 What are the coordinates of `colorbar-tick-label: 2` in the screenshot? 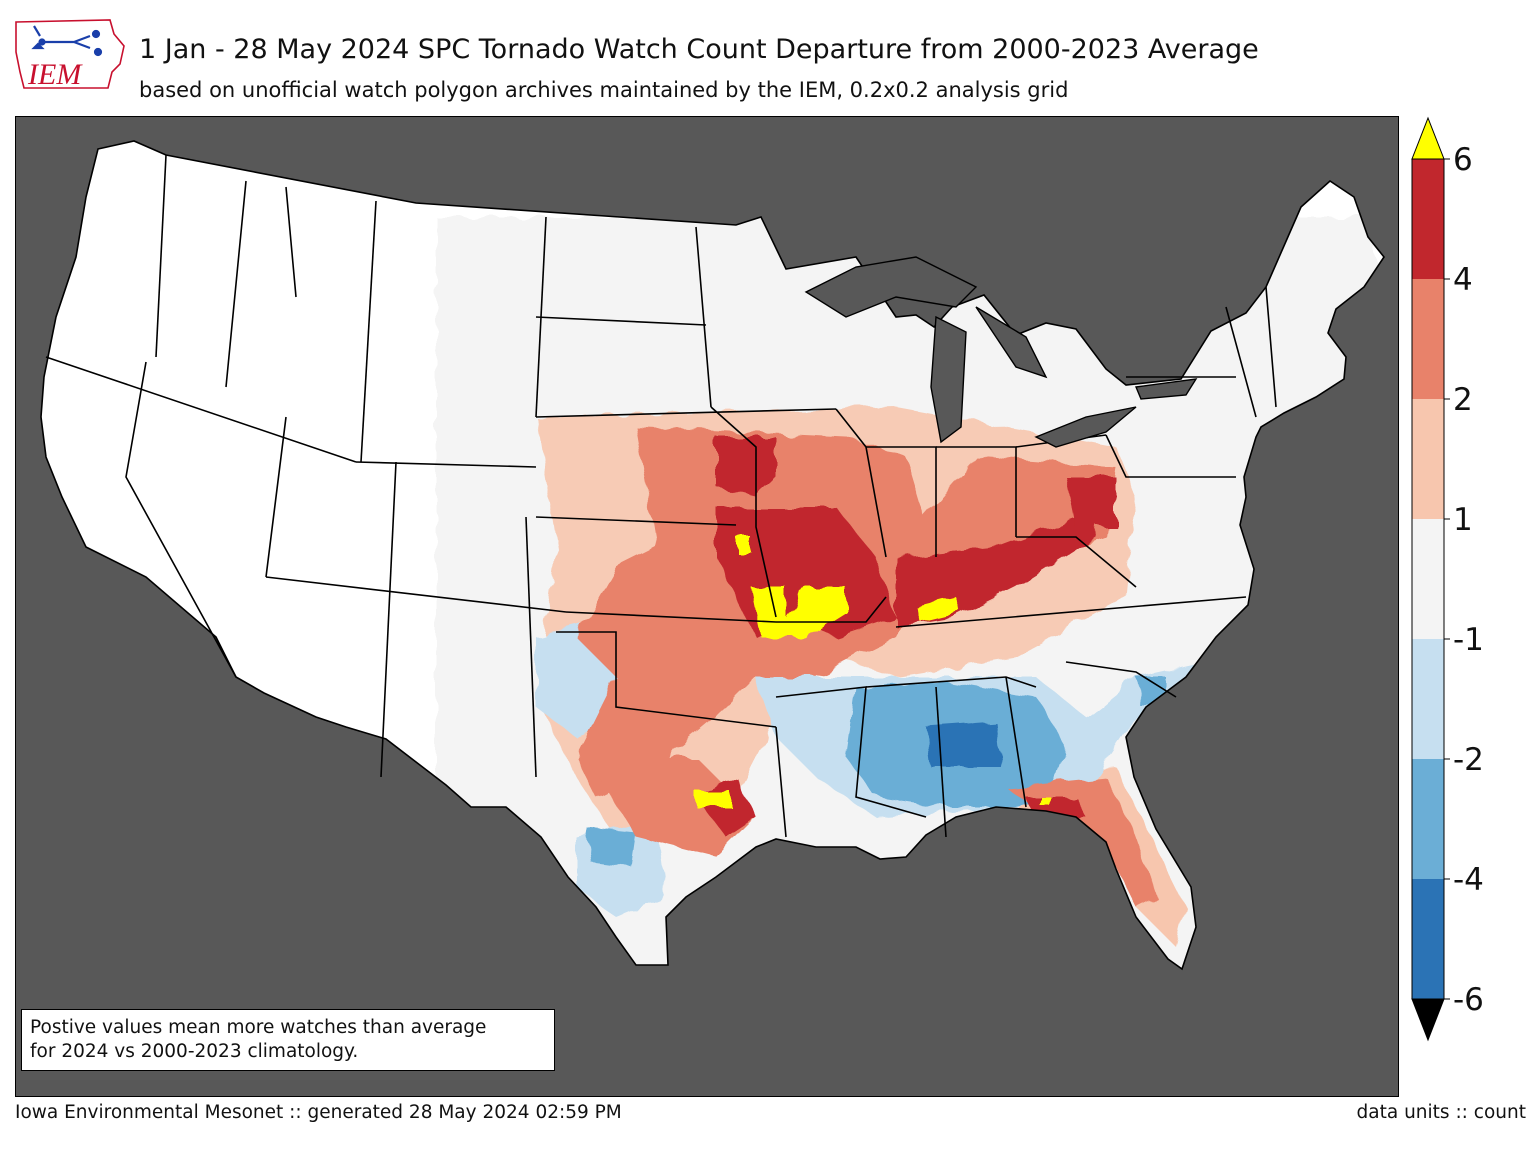 It's located at (1463, 400).